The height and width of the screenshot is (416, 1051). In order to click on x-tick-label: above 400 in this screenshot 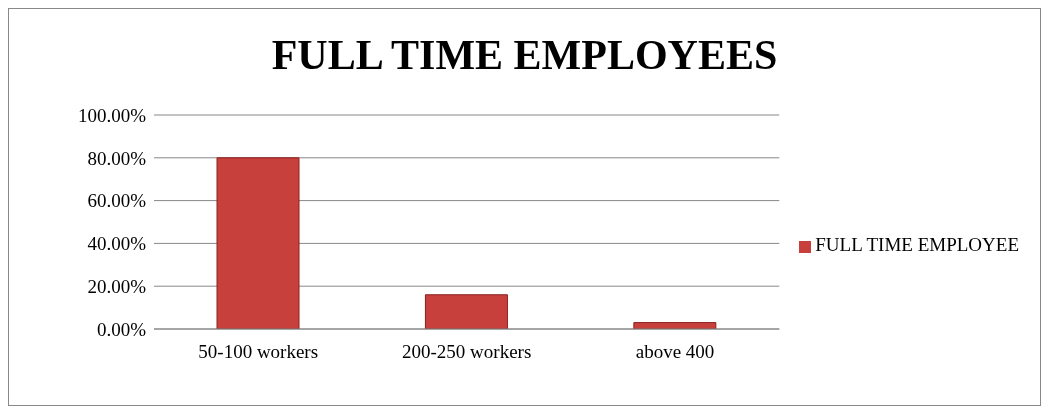, I will do `click(675, 352)`.